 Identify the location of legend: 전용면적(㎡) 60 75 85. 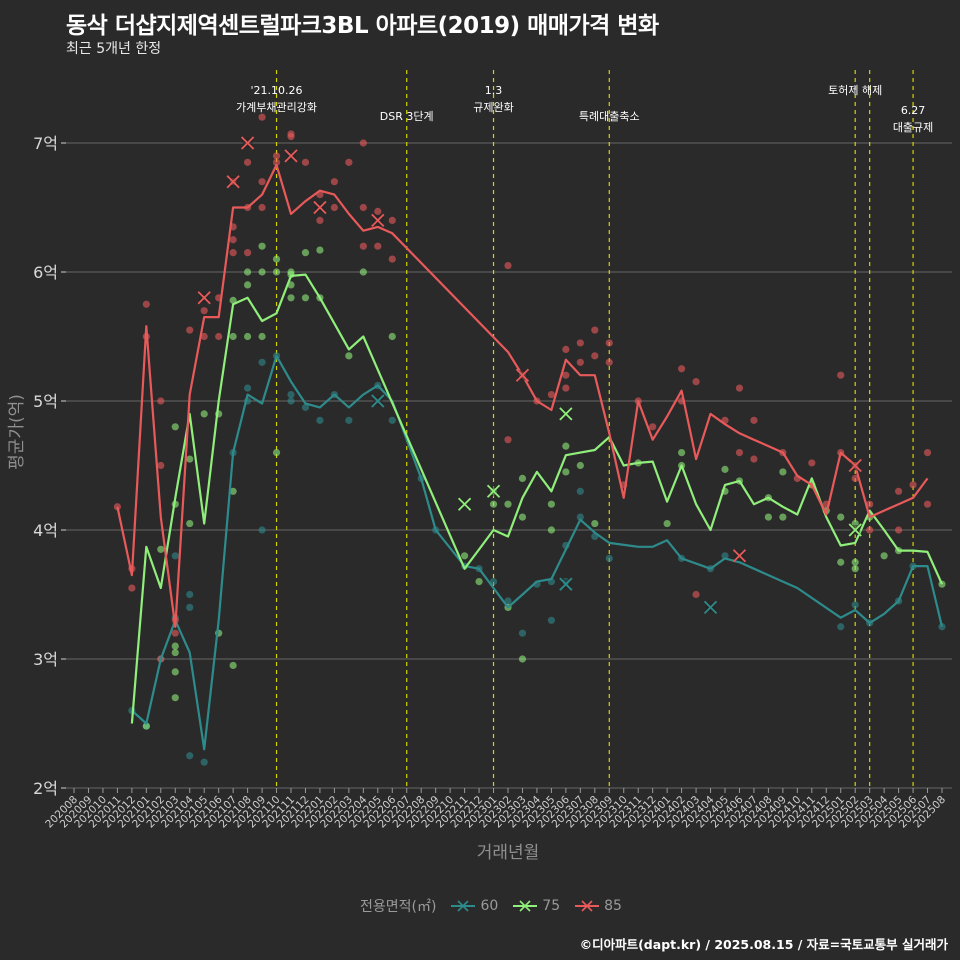
(491, 906).